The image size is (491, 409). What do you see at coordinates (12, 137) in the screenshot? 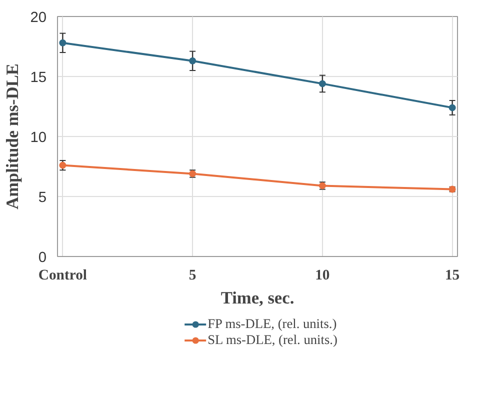
I see `y-axis-title: Amplitude ms-DLE` at bounding box center [12, 137].